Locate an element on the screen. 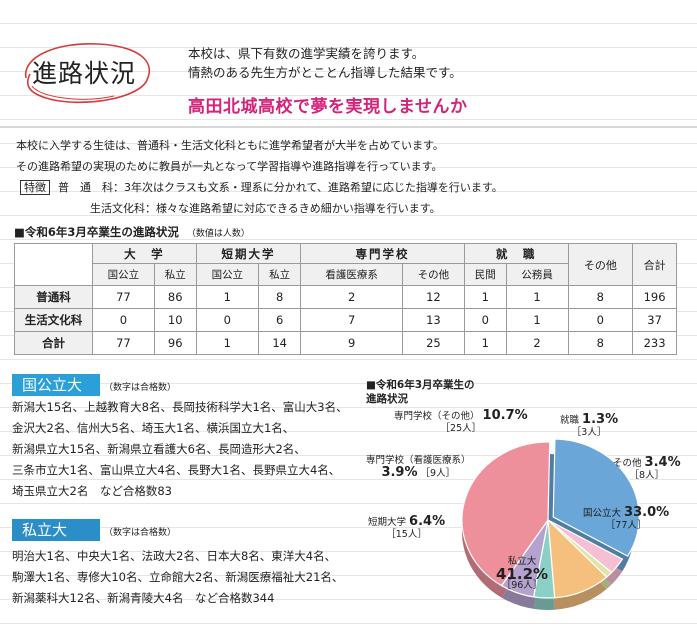 This screenshot has width=697, height=633. list-item: 新潟県立大15名、新潟県立看護大6名、長岡造形大2名、 is located at coordinates (159, 449).